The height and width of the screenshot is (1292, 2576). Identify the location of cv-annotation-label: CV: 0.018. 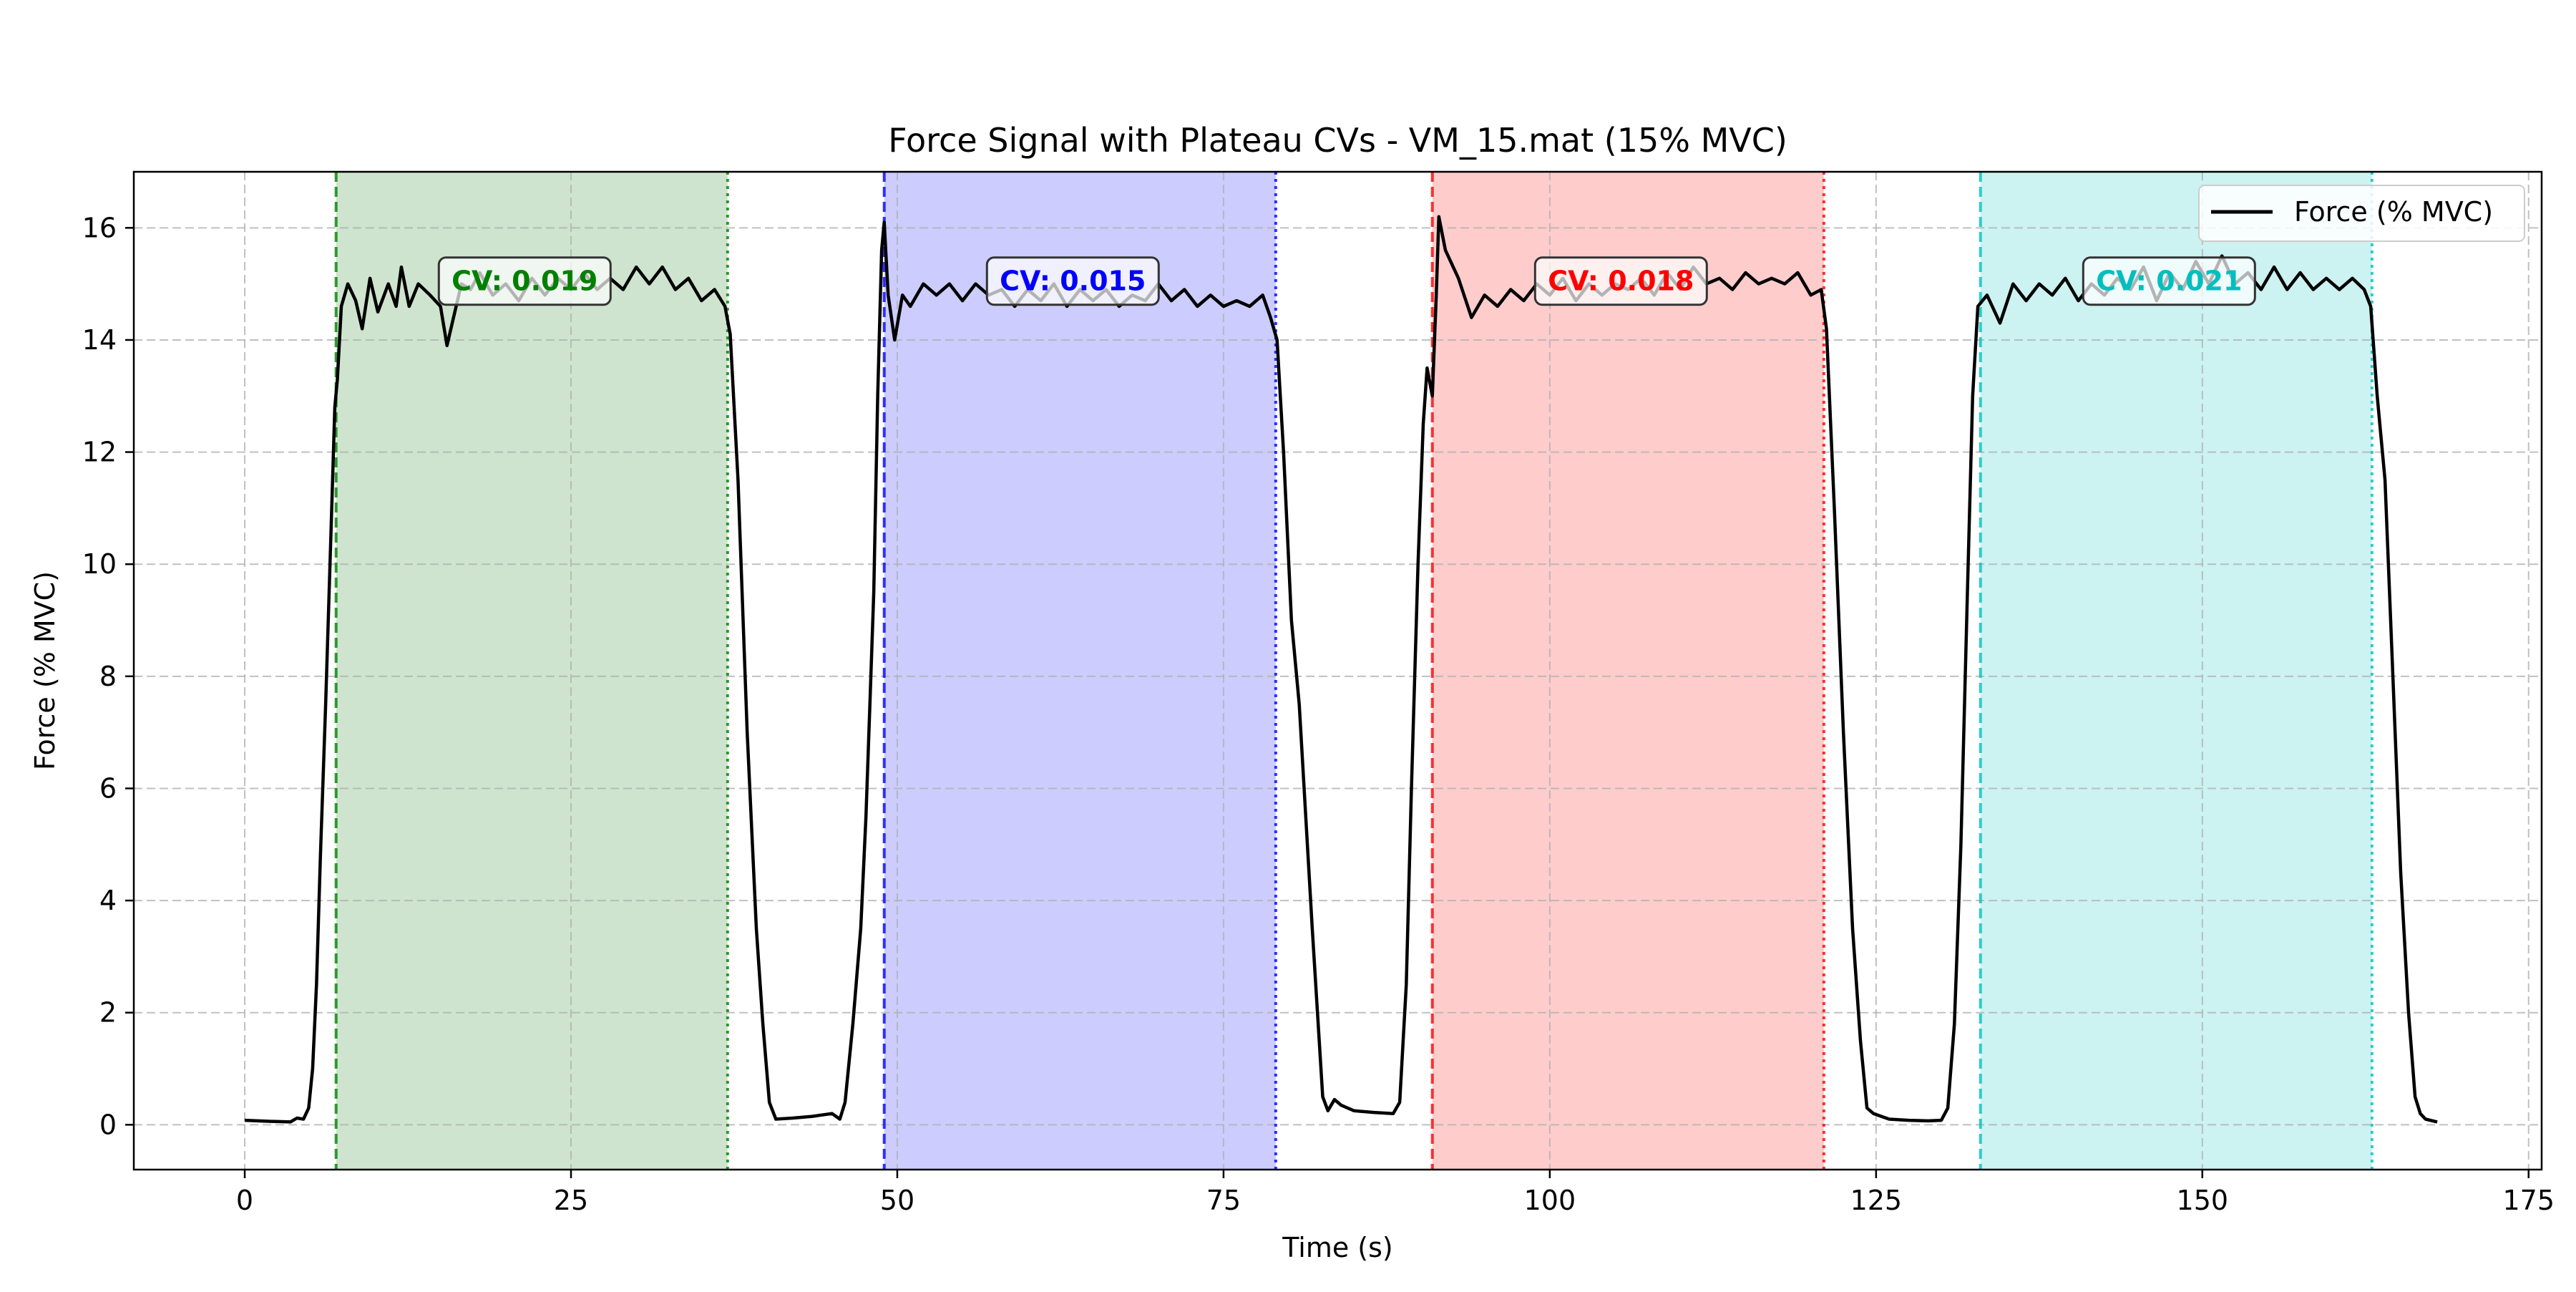
(1621, 281).